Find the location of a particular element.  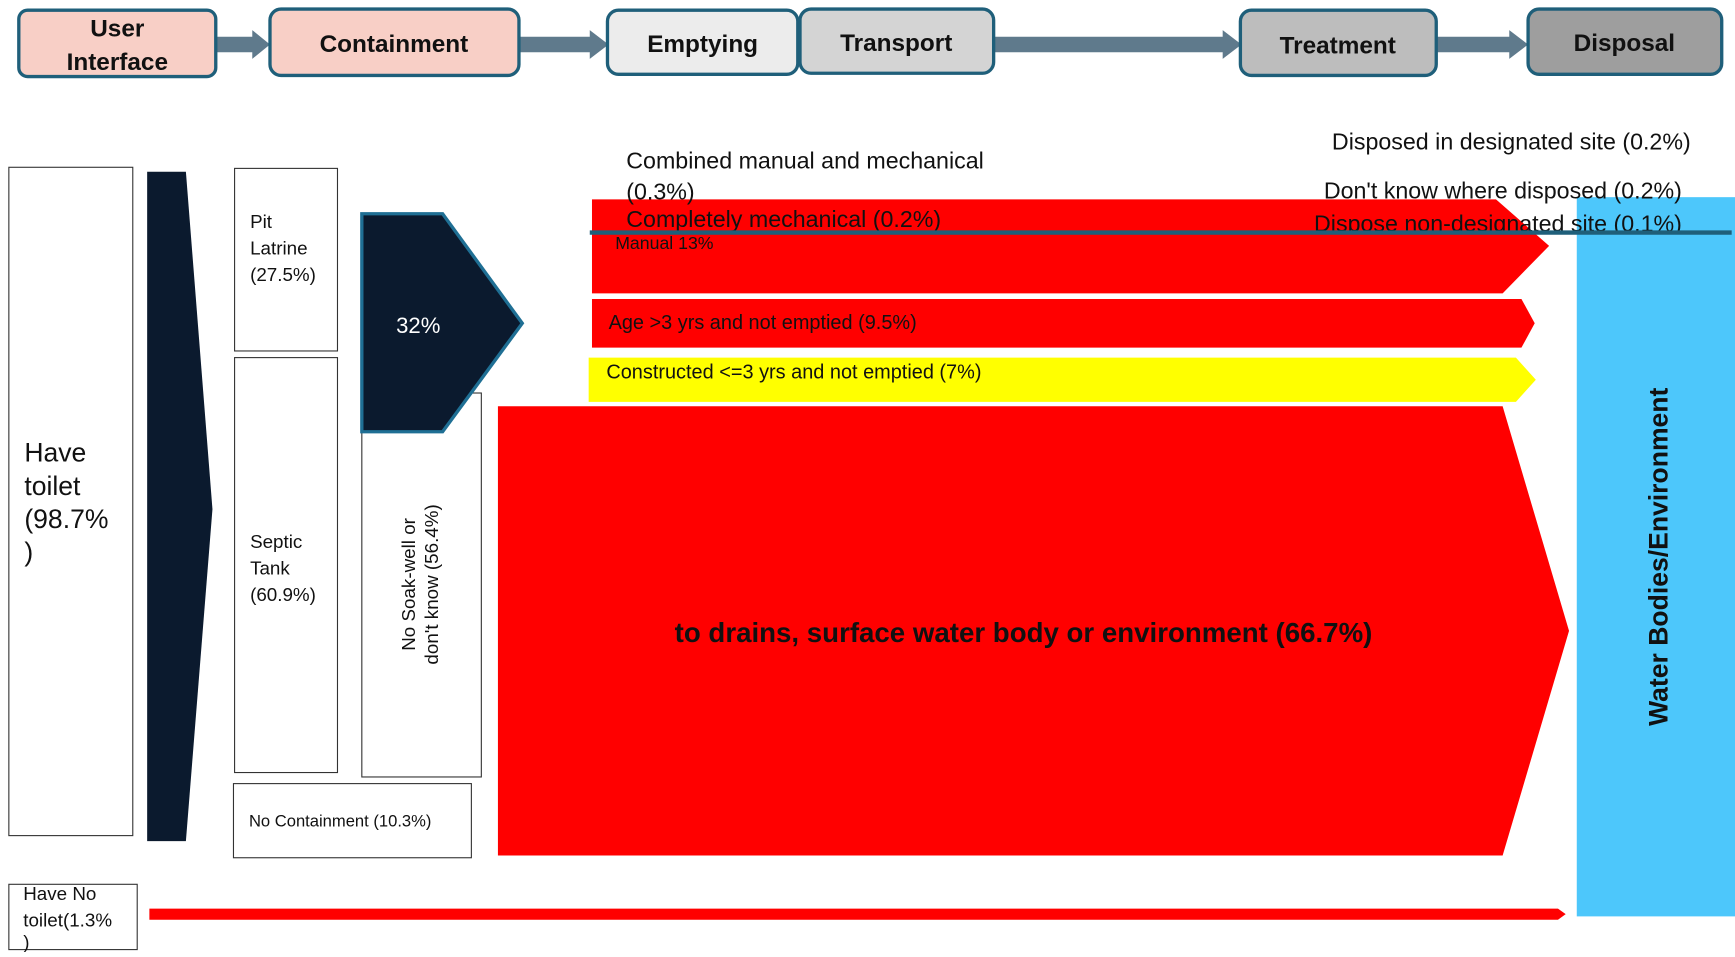

no-containment-box is located at coordinates (352, 821).